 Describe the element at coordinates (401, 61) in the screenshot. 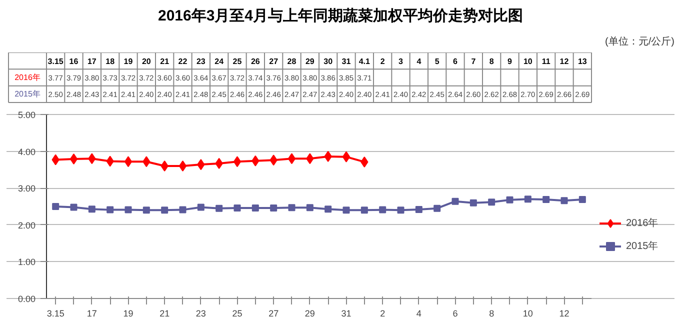

I see `x-tick-label: 3` at that location.